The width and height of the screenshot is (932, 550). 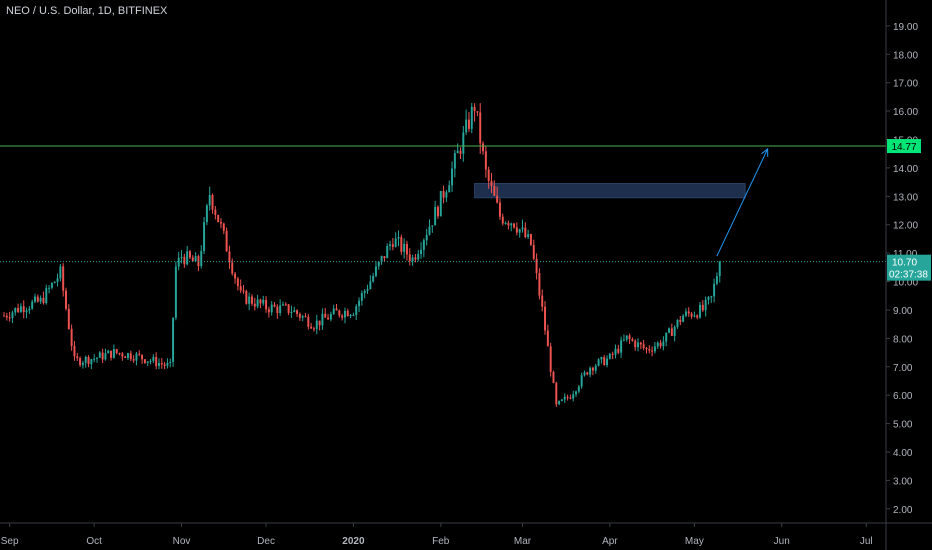 I want to click on projection-arrow-layer, so click(x=742, y=202).